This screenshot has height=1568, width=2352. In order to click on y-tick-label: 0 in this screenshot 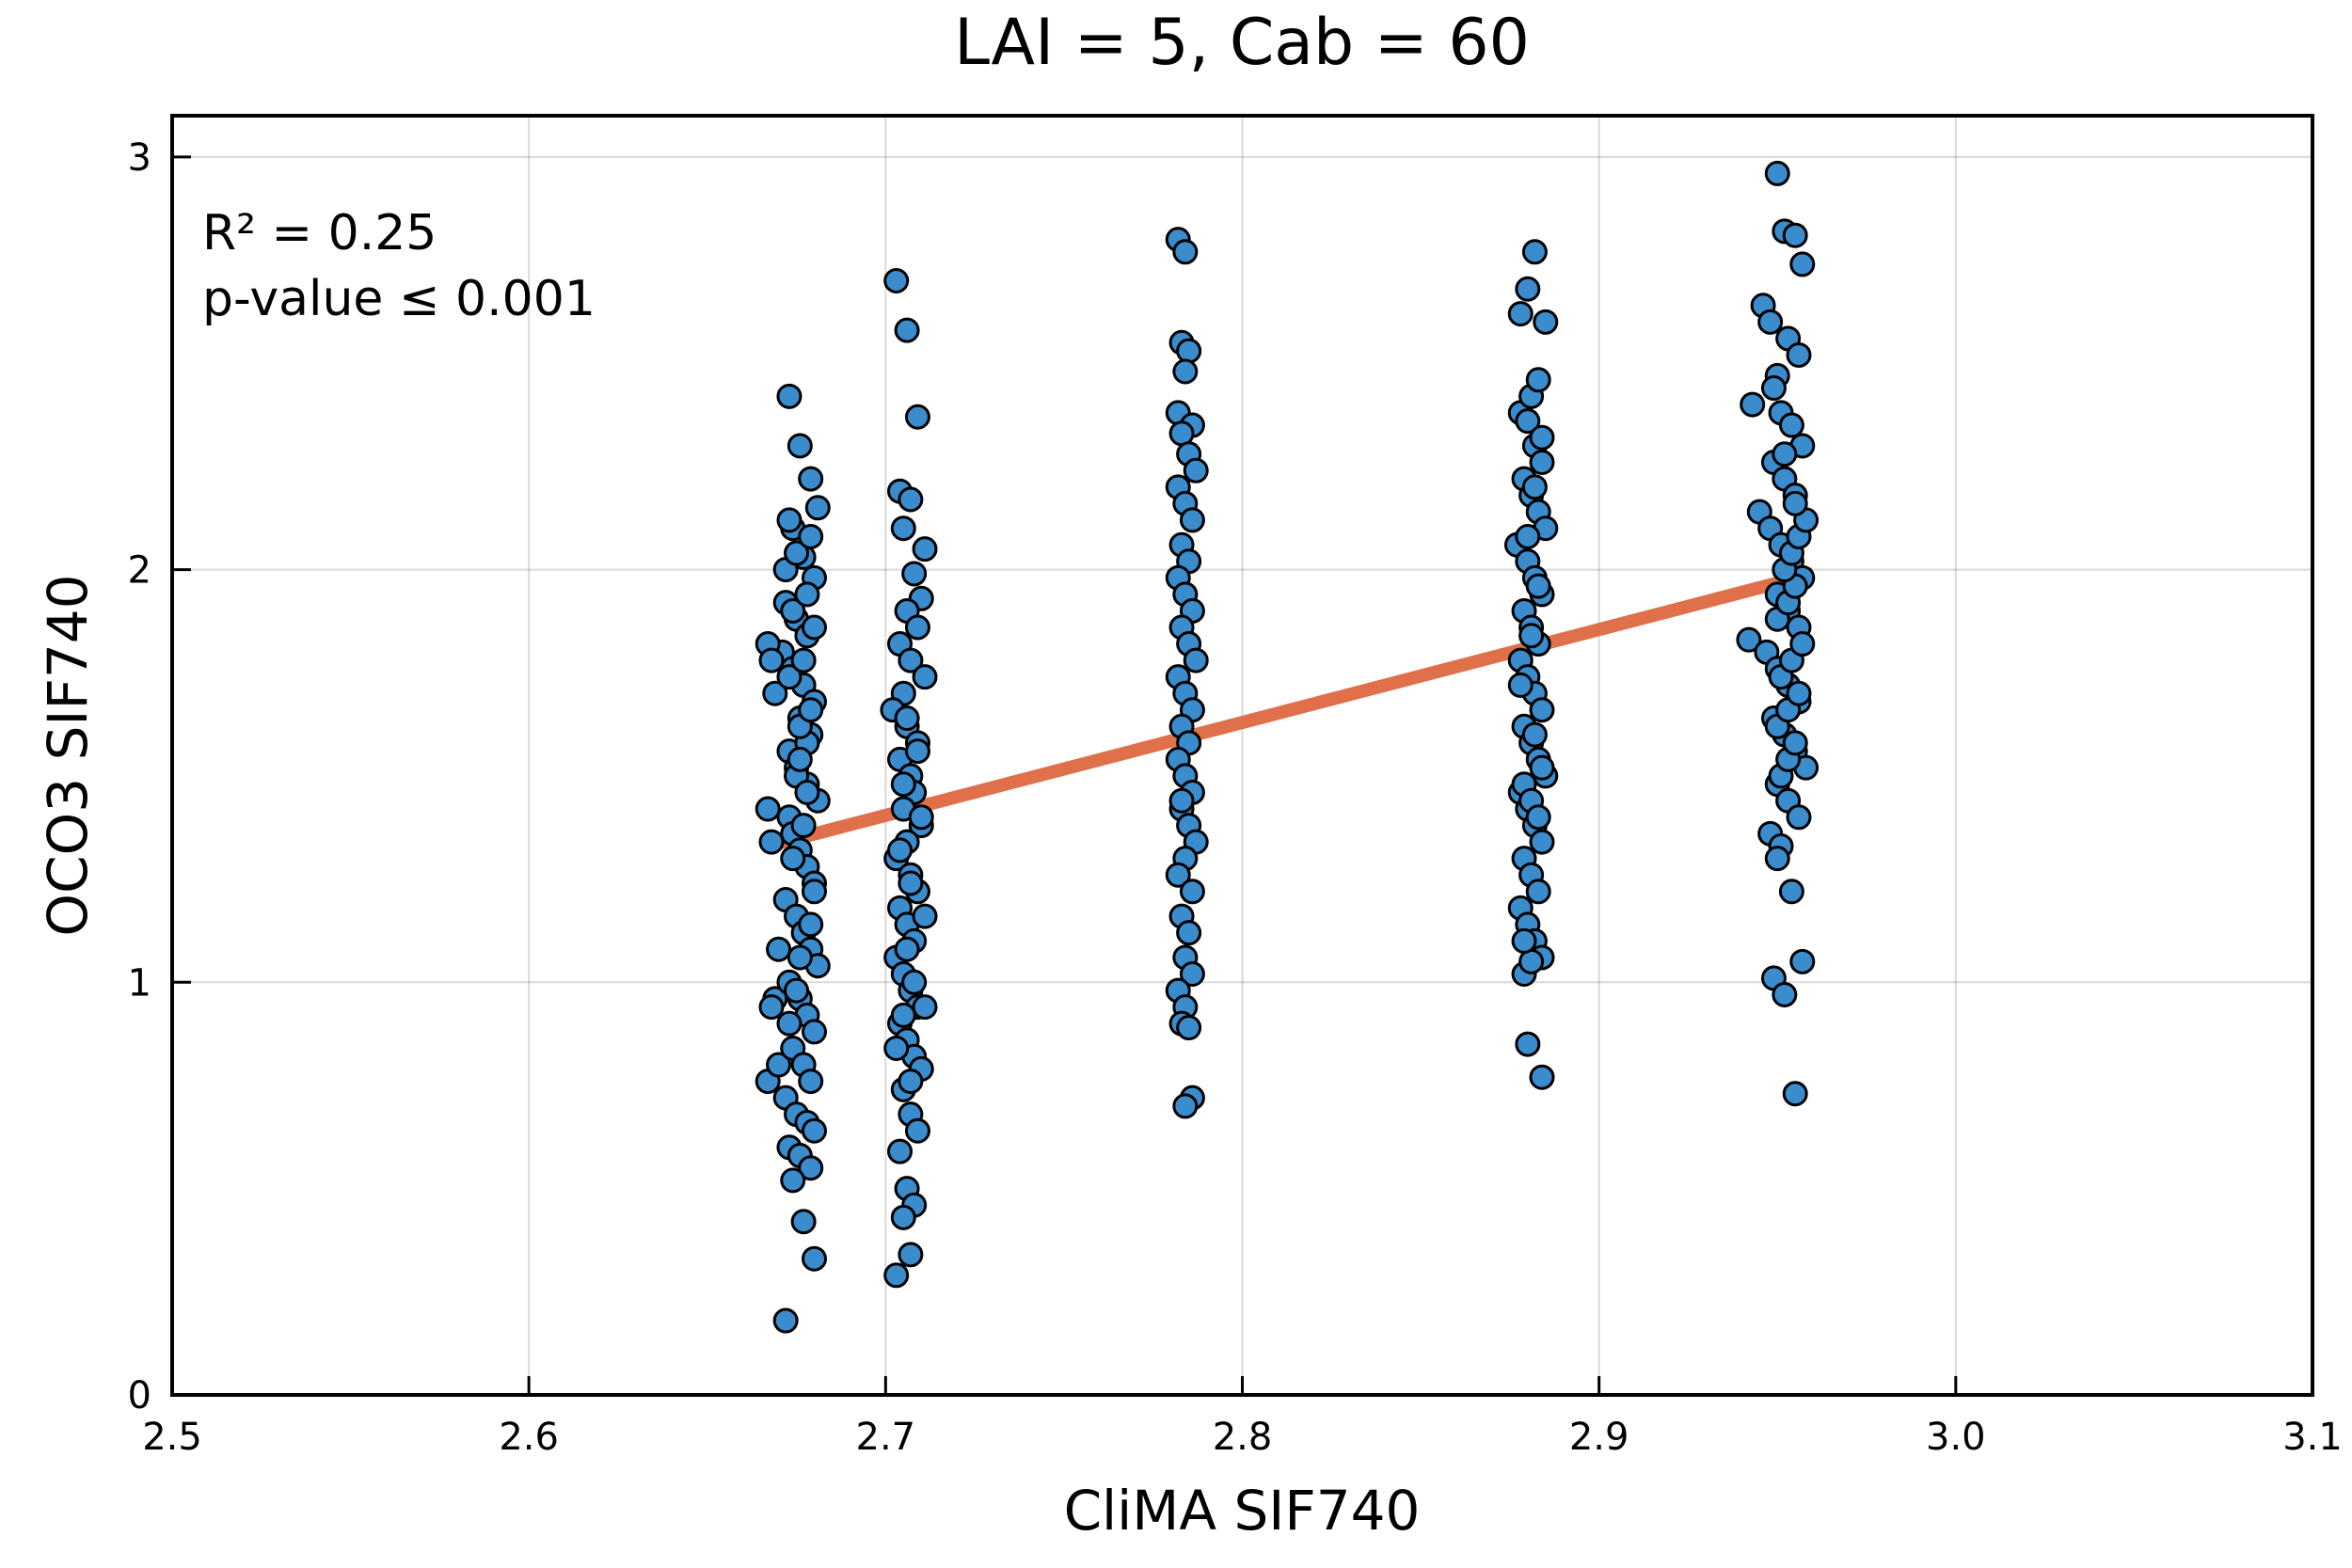, I will do `click(139, 1396)`.